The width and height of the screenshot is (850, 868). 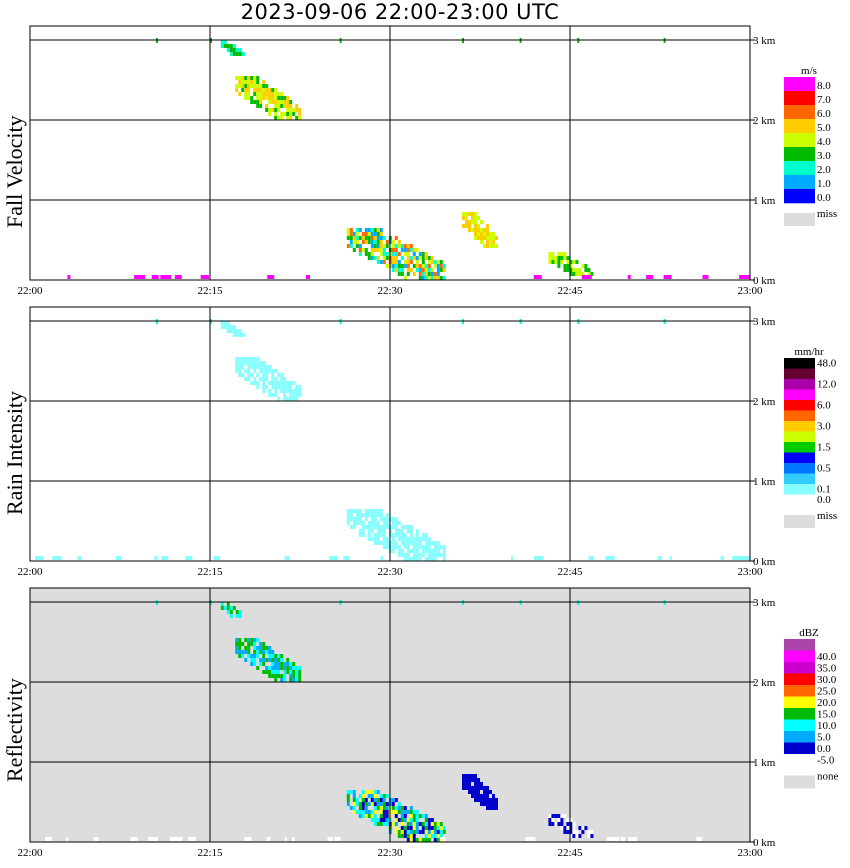 What do you see at coordinates (210, 572) in the screenshot?
I see `time-tick-label-1-1: 22:15` at bounding box center [210, 572].